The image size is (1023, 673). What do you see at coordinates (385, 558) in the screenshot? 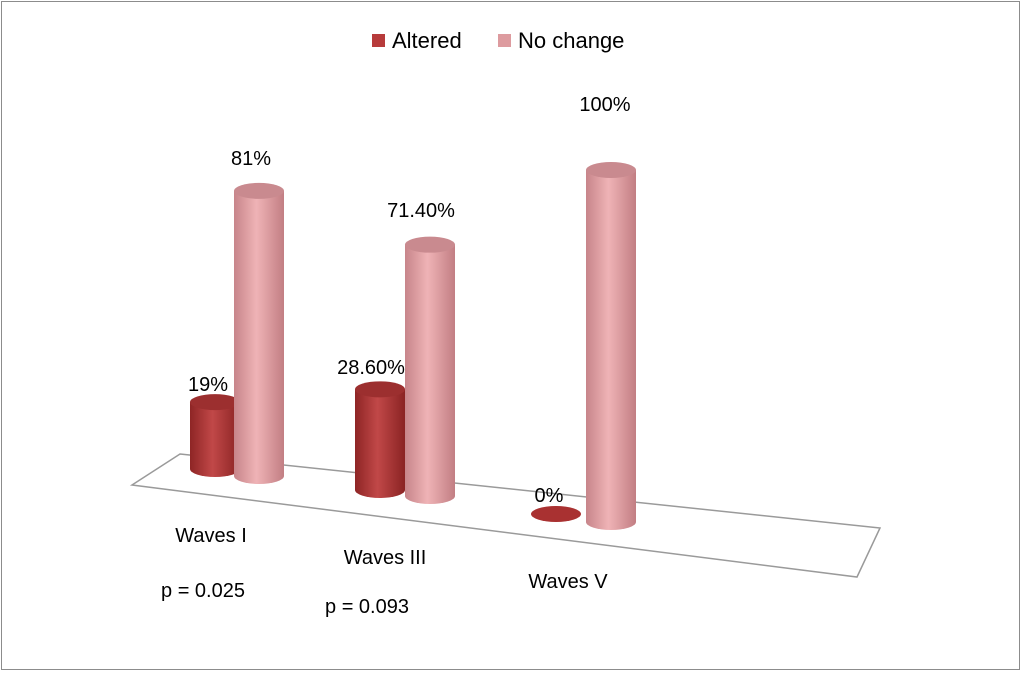
I see `category-label-waves-iii: Waves III` at bounding box center [385, 558].